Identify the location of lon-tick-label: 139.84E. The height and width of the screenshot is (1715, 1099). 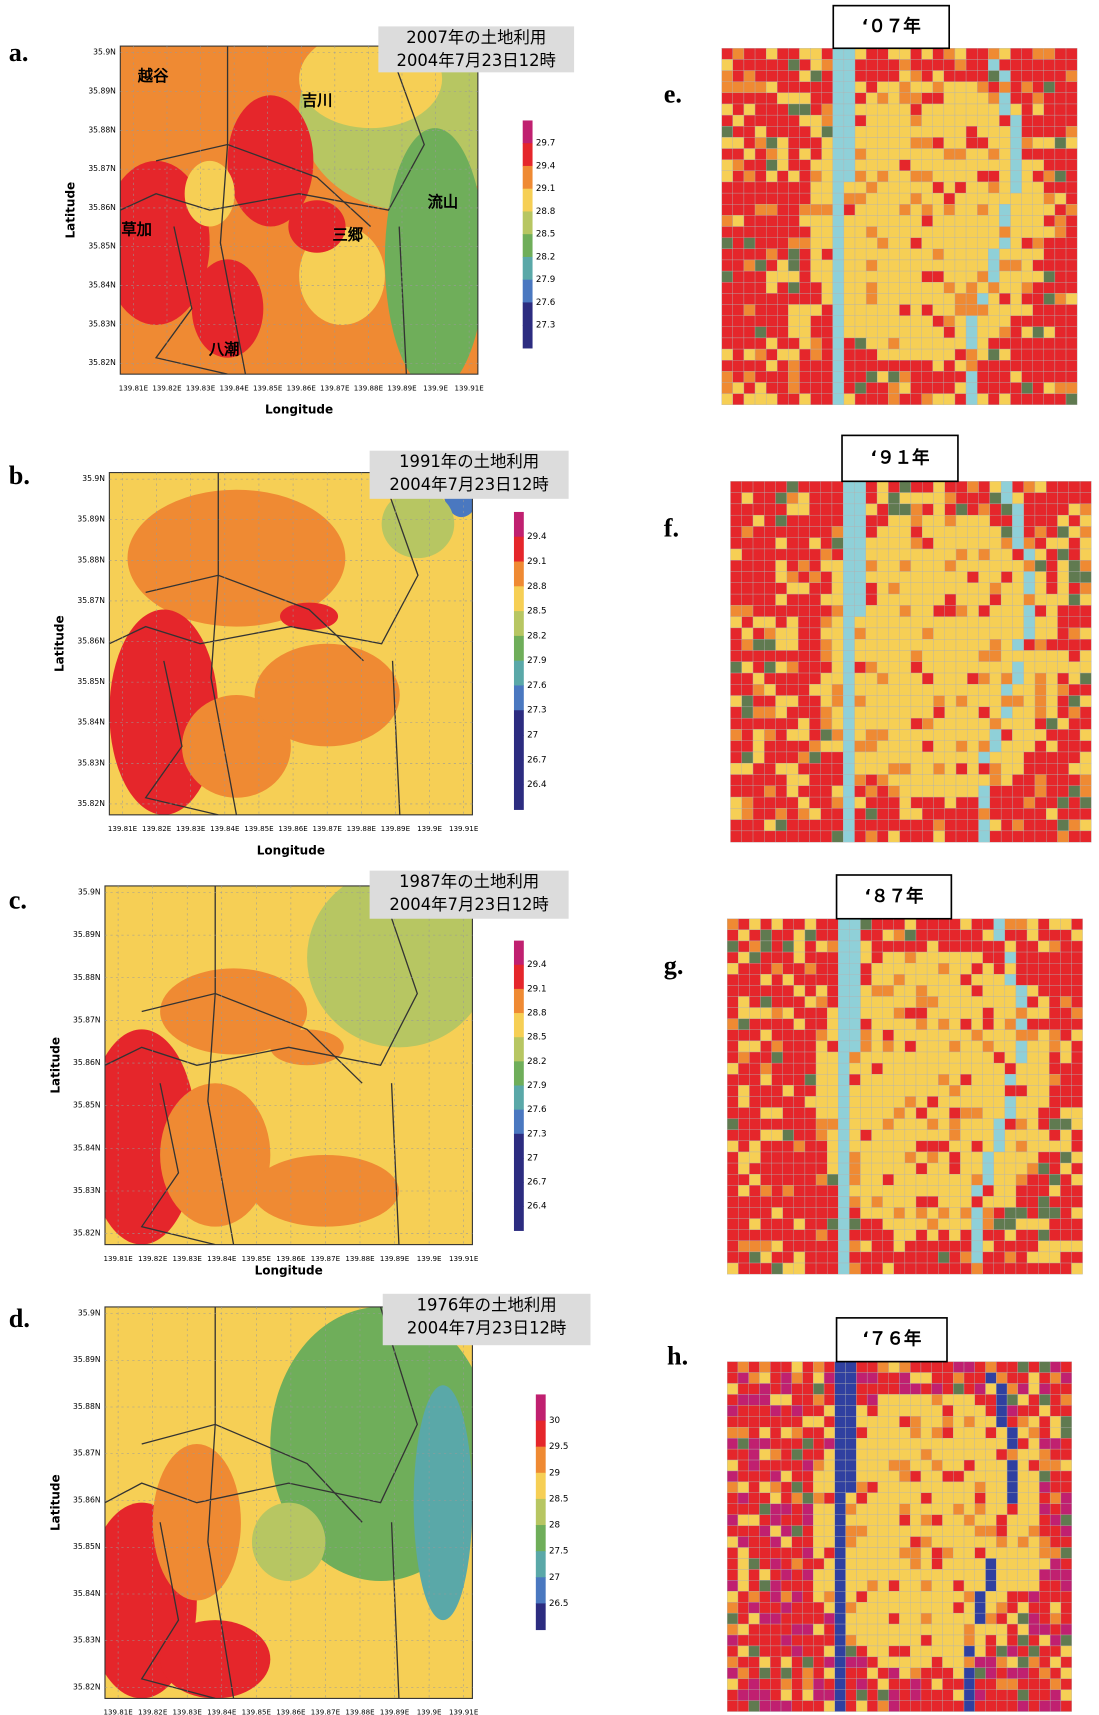
(222, 1258).